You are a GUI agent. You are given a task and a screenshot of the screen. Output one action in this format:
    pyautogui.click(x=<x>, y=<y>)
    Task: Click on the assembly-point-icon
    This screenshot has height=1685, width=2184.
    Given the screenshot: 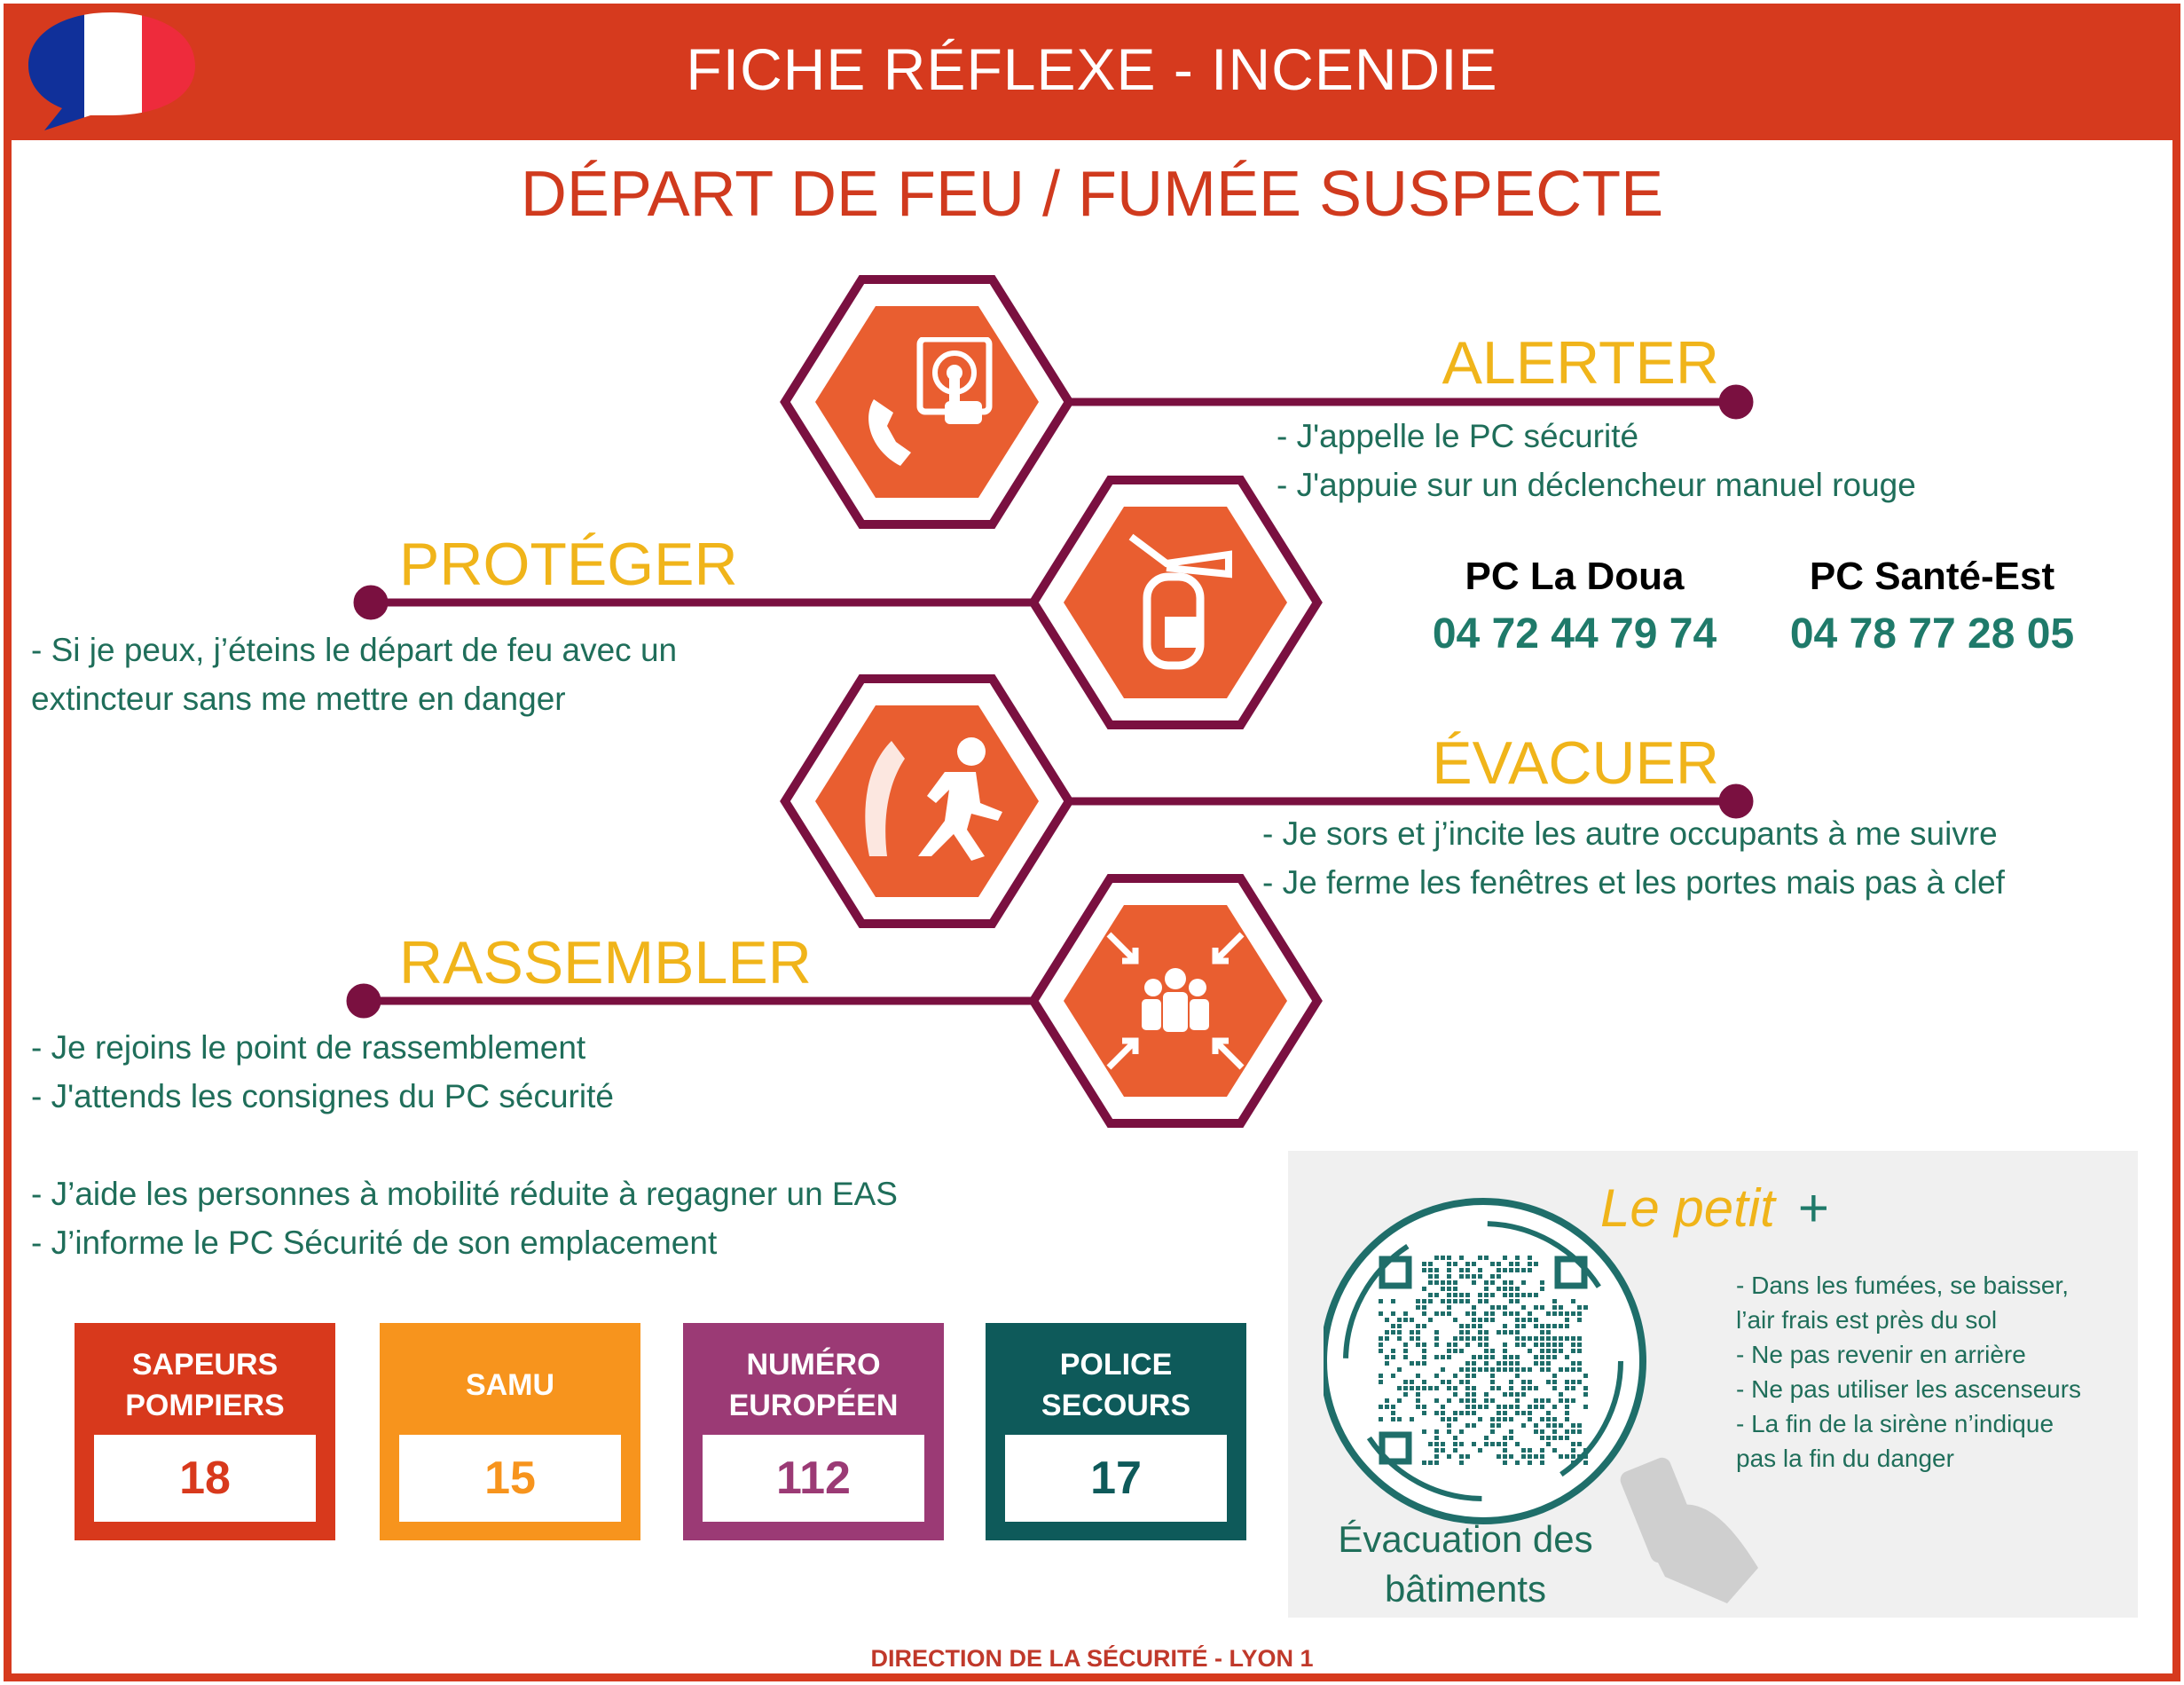 What is the action you would take?
    pyautogui.click(x=1175, y=1001)
    